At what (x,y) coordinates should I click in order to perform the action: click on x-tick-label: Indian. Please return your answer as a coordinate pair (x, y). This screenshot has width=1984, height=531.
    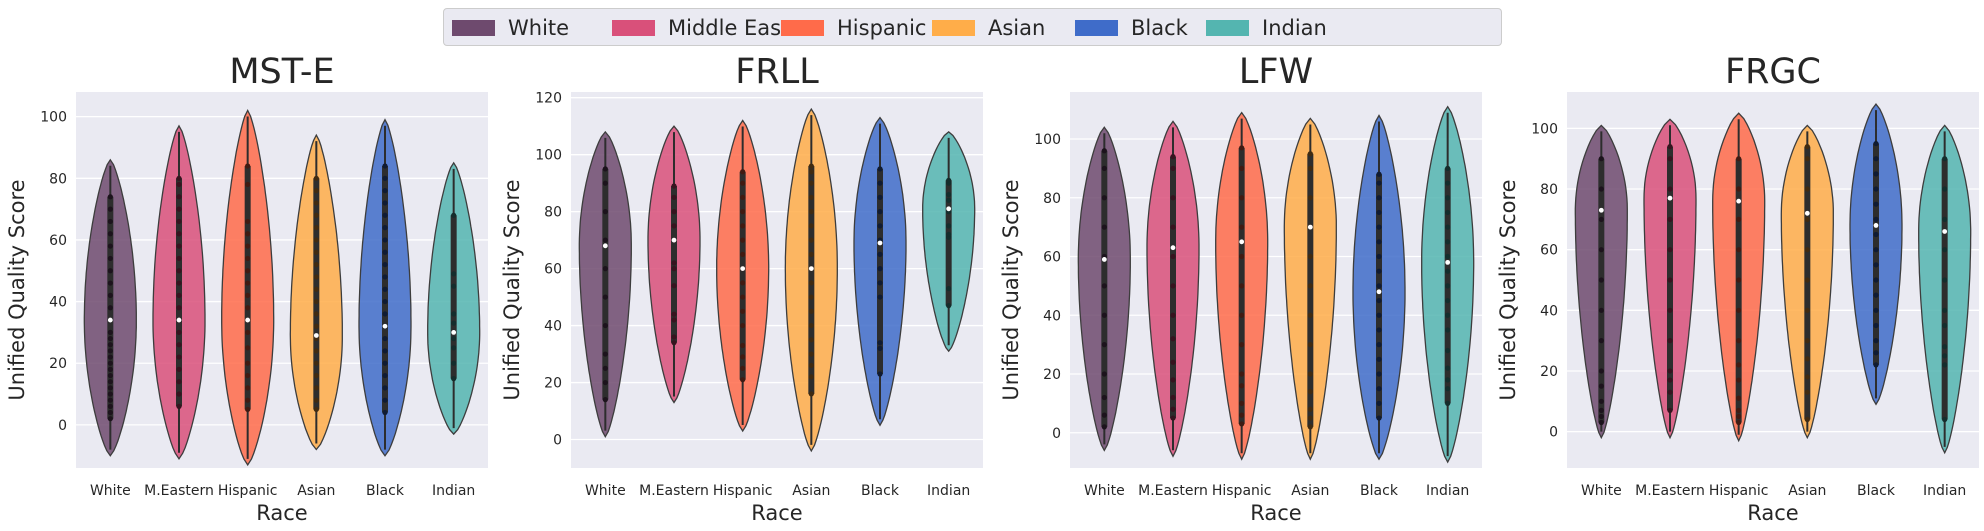
    Looking at the image, I should click on (1944, 491).